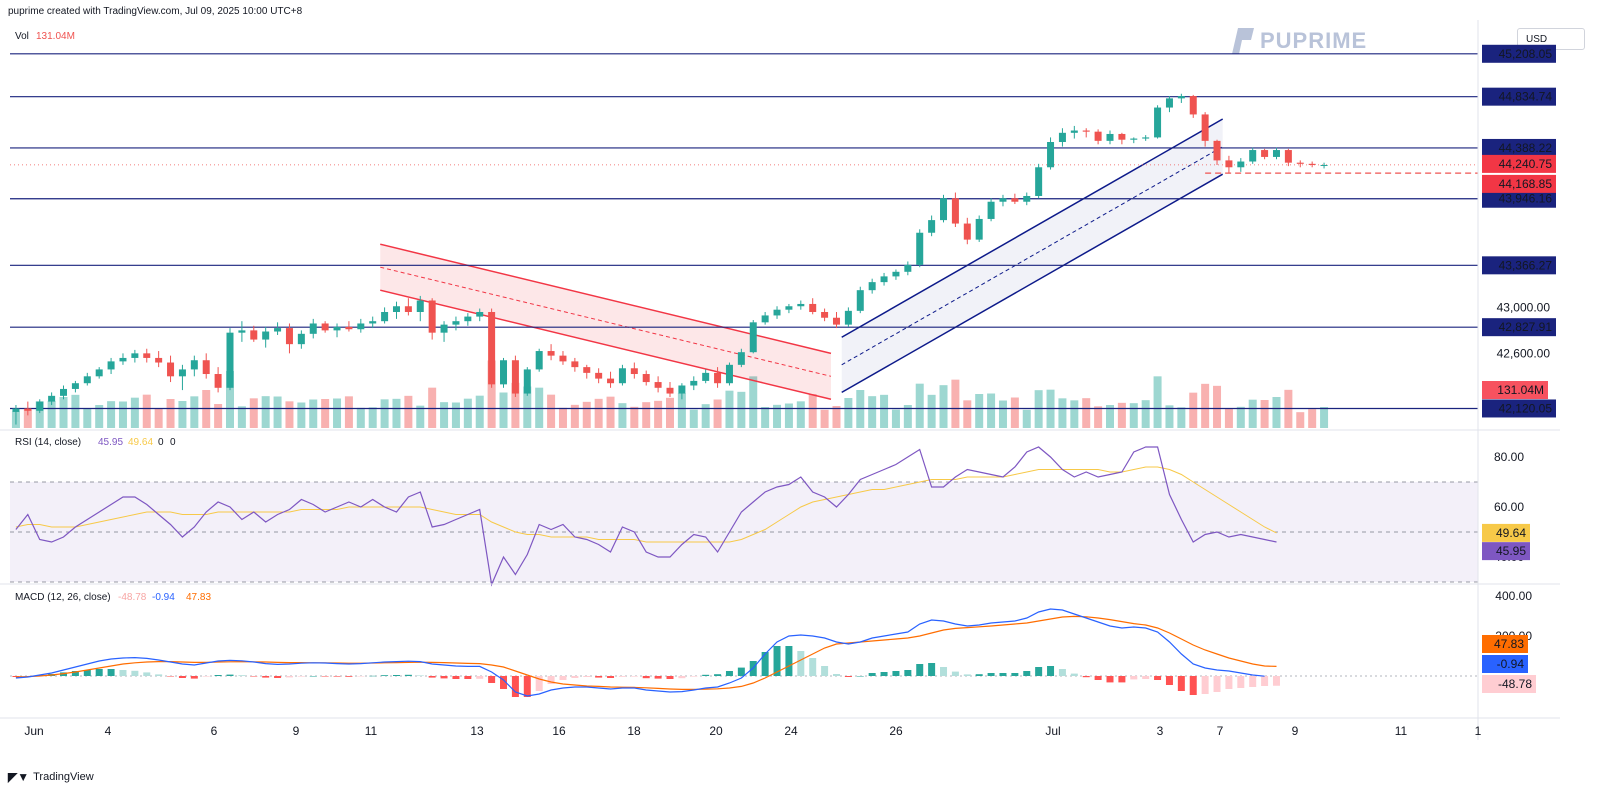 Image resolution: width=1600 pixels, height=793 pixels. I want to click on rsi-legend-title: RSI (14, close), so click(48, 442).